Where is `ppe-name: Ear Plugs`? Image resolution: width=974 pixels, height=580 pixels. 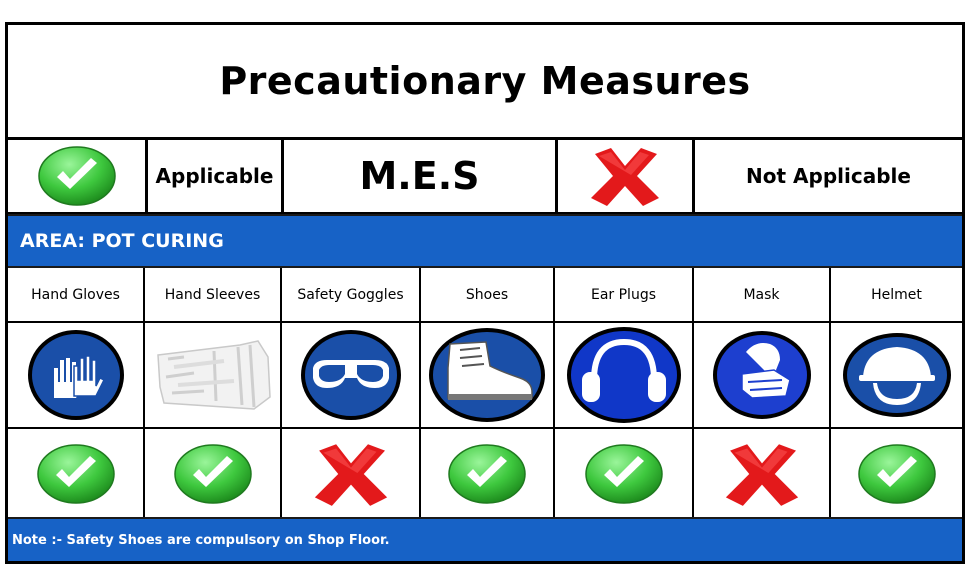
ppe-name: Ear Plugs is located at coordinates (623, 294).